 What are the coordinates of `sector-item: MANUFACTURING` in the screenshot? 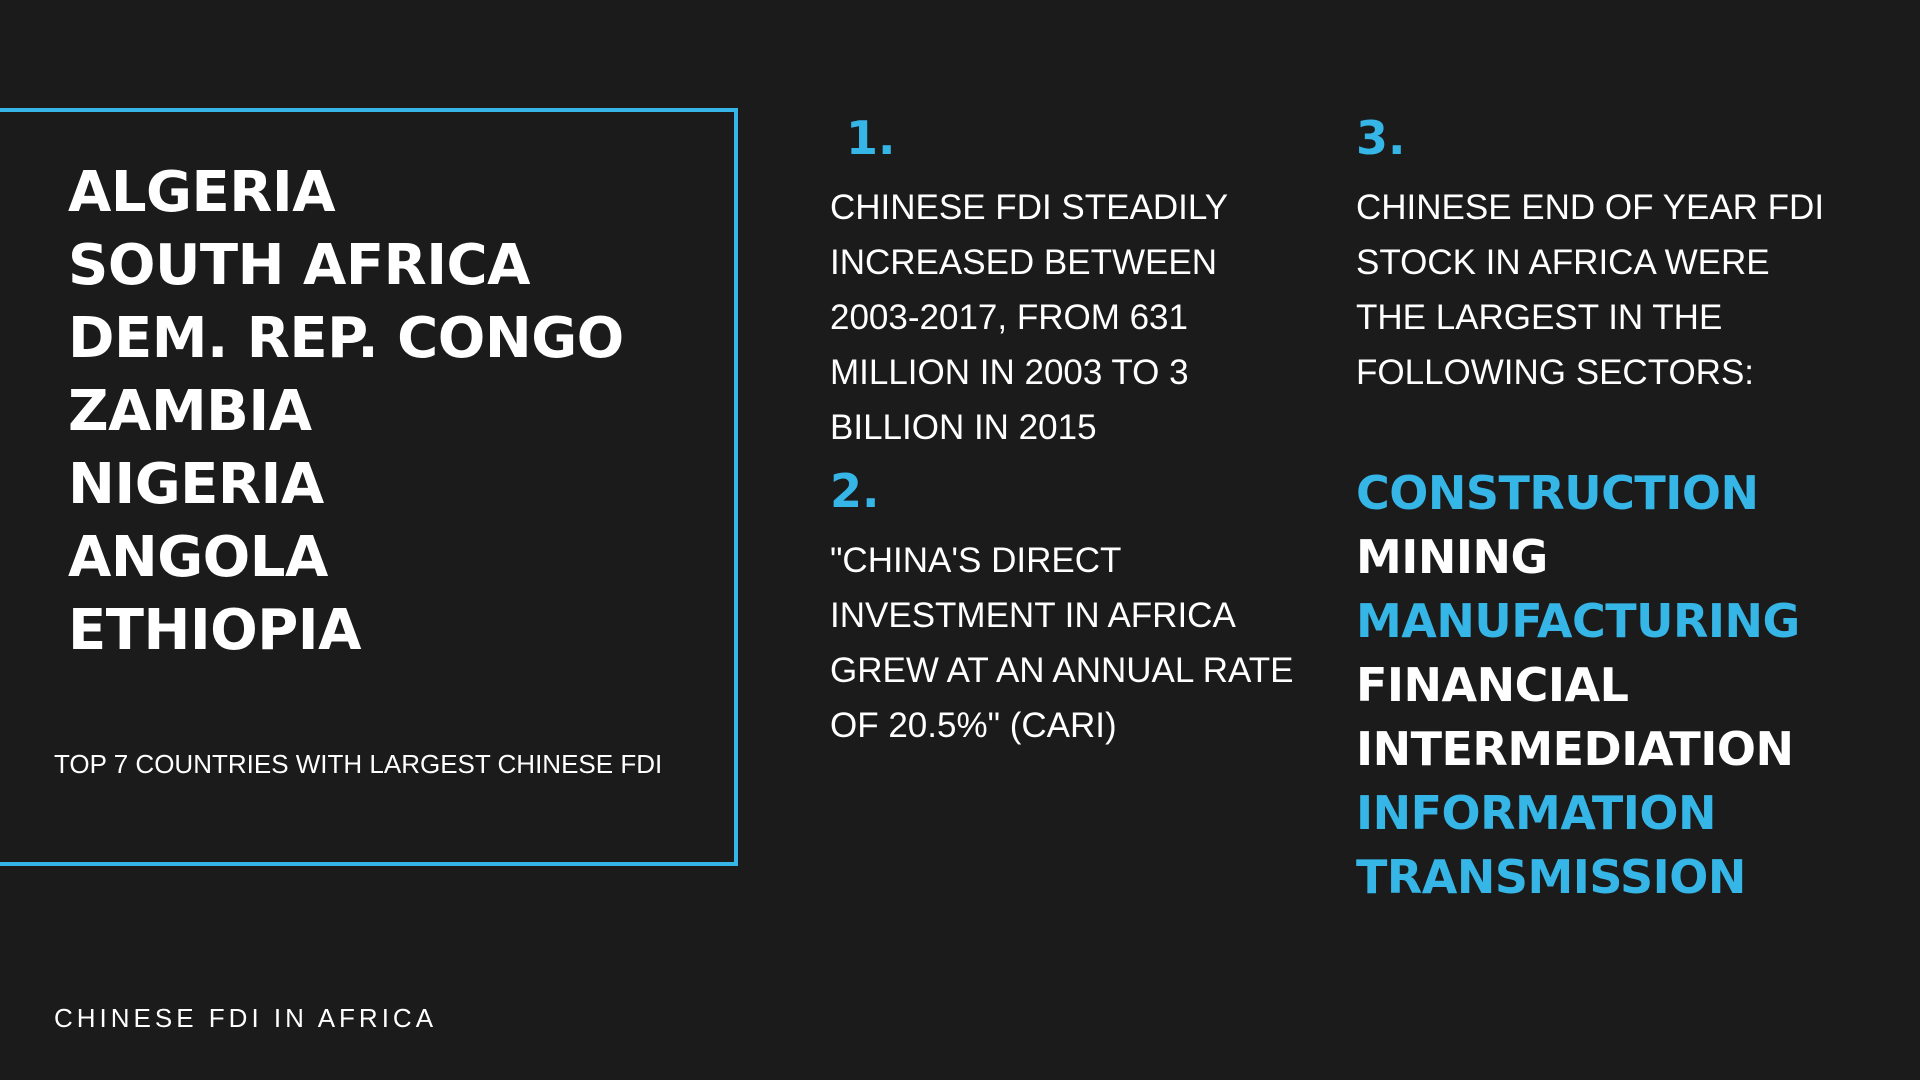 It's located at (1578, 621).